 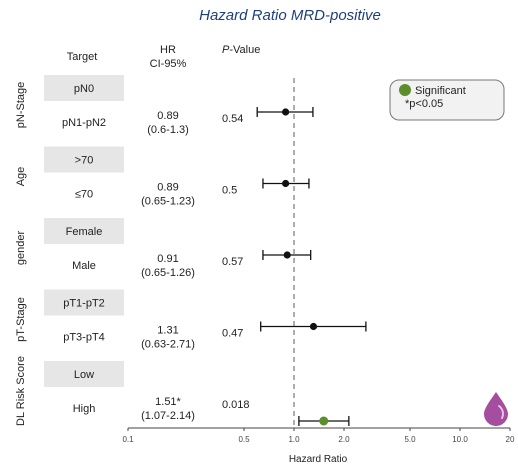 What do you see at coordinates (168, 202) in the screenshot?
I see `ci-value: (0.65-1.23)` at bounding box center [168, 202].